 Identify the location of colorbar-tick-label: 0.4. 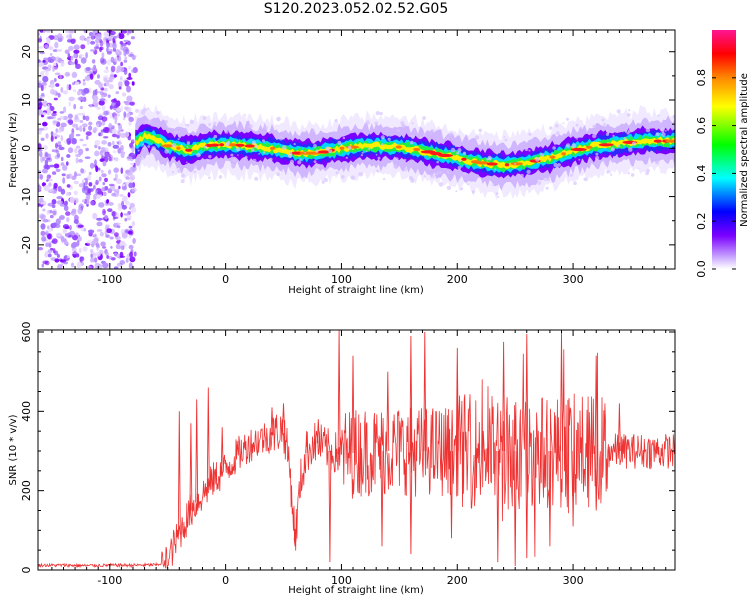
(701, 174).